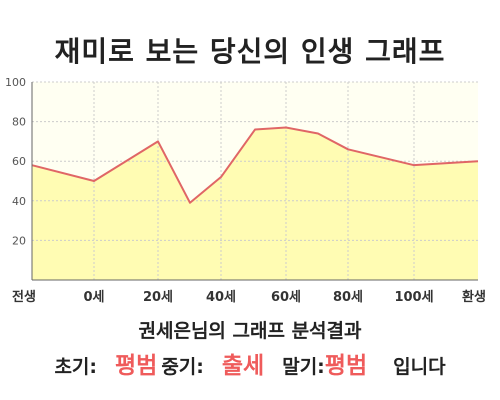  Describe the element at coordinates (348, 297) in the screenshot. I see `x-tick-label: 80세` at that location.